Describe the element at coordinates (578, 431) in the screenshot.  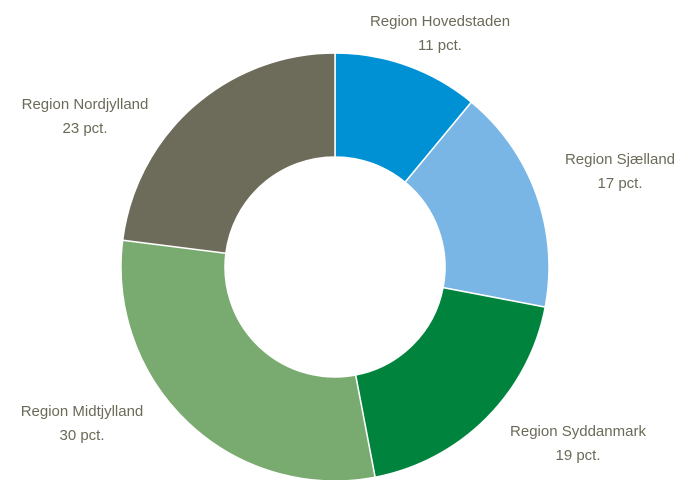
I see `slice-label: Region Syddanmark` at that location.